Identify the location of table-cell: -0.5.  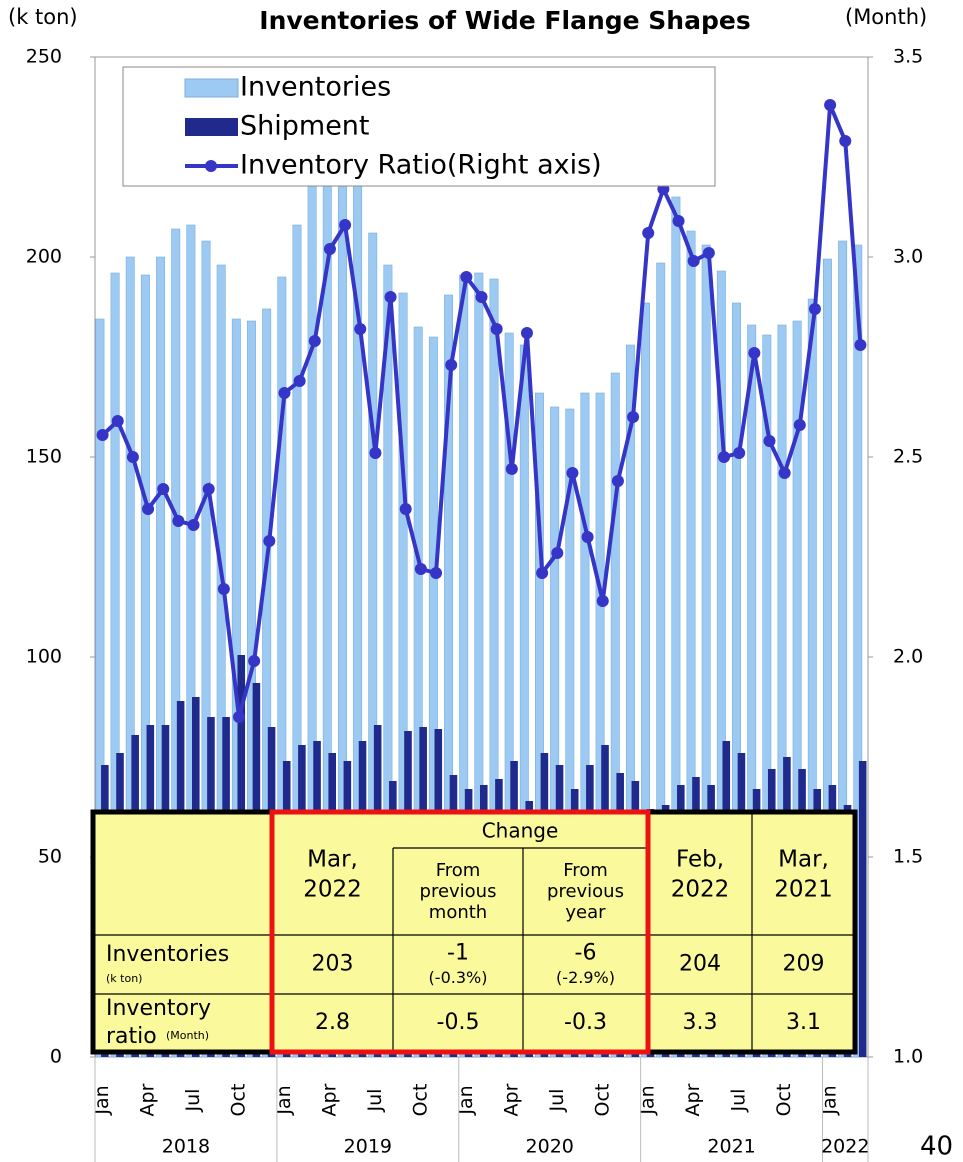
(458, 1022).